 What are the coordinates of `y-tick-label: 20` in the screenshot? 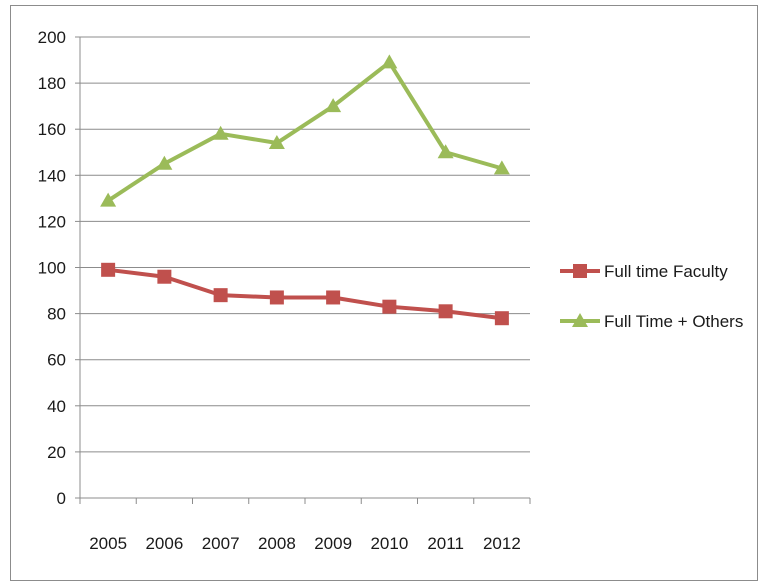 It's located at (56, 452).